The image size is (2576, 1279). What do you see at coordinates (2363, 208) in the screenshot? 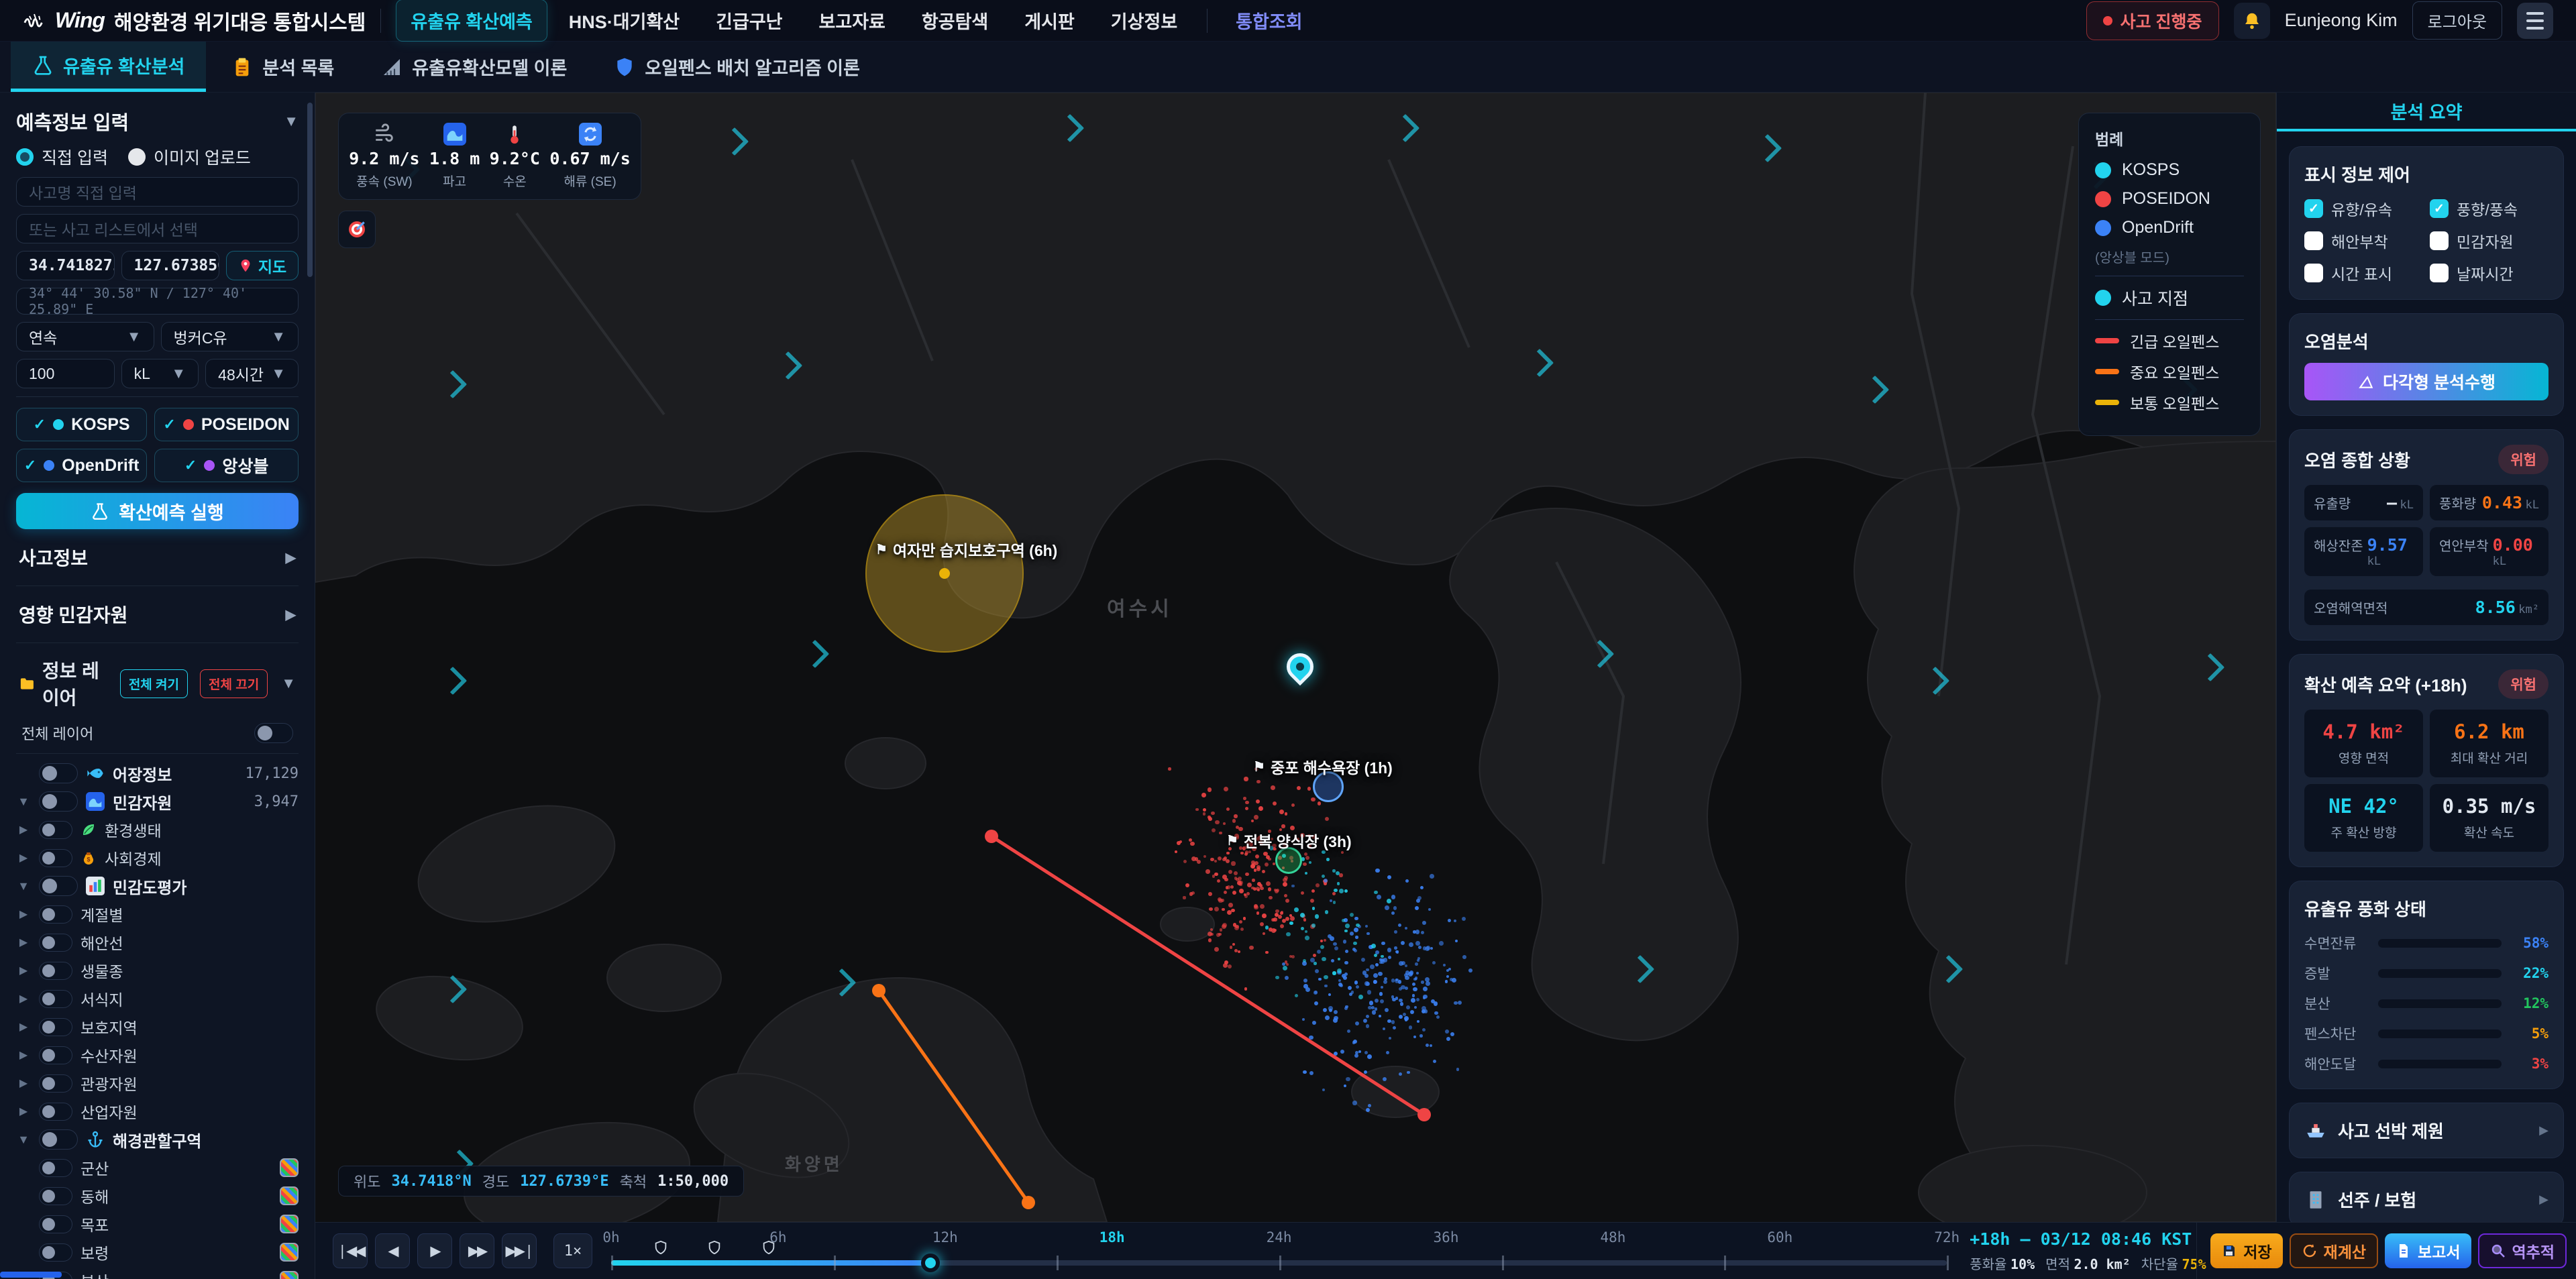
I see `display-option-유향/유속: ✓ 유향/유속` at bounding box center [2363, 208].